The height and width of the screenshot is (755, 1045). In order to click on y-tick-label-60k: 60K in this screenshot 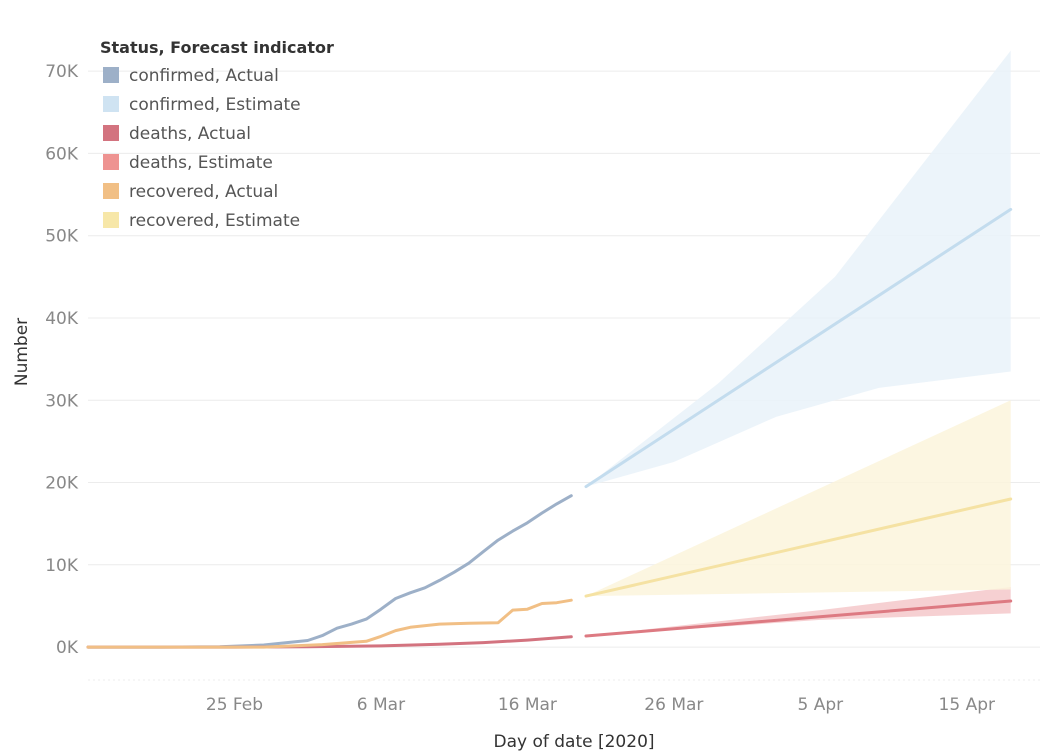, I will do `click(62, 154)`.